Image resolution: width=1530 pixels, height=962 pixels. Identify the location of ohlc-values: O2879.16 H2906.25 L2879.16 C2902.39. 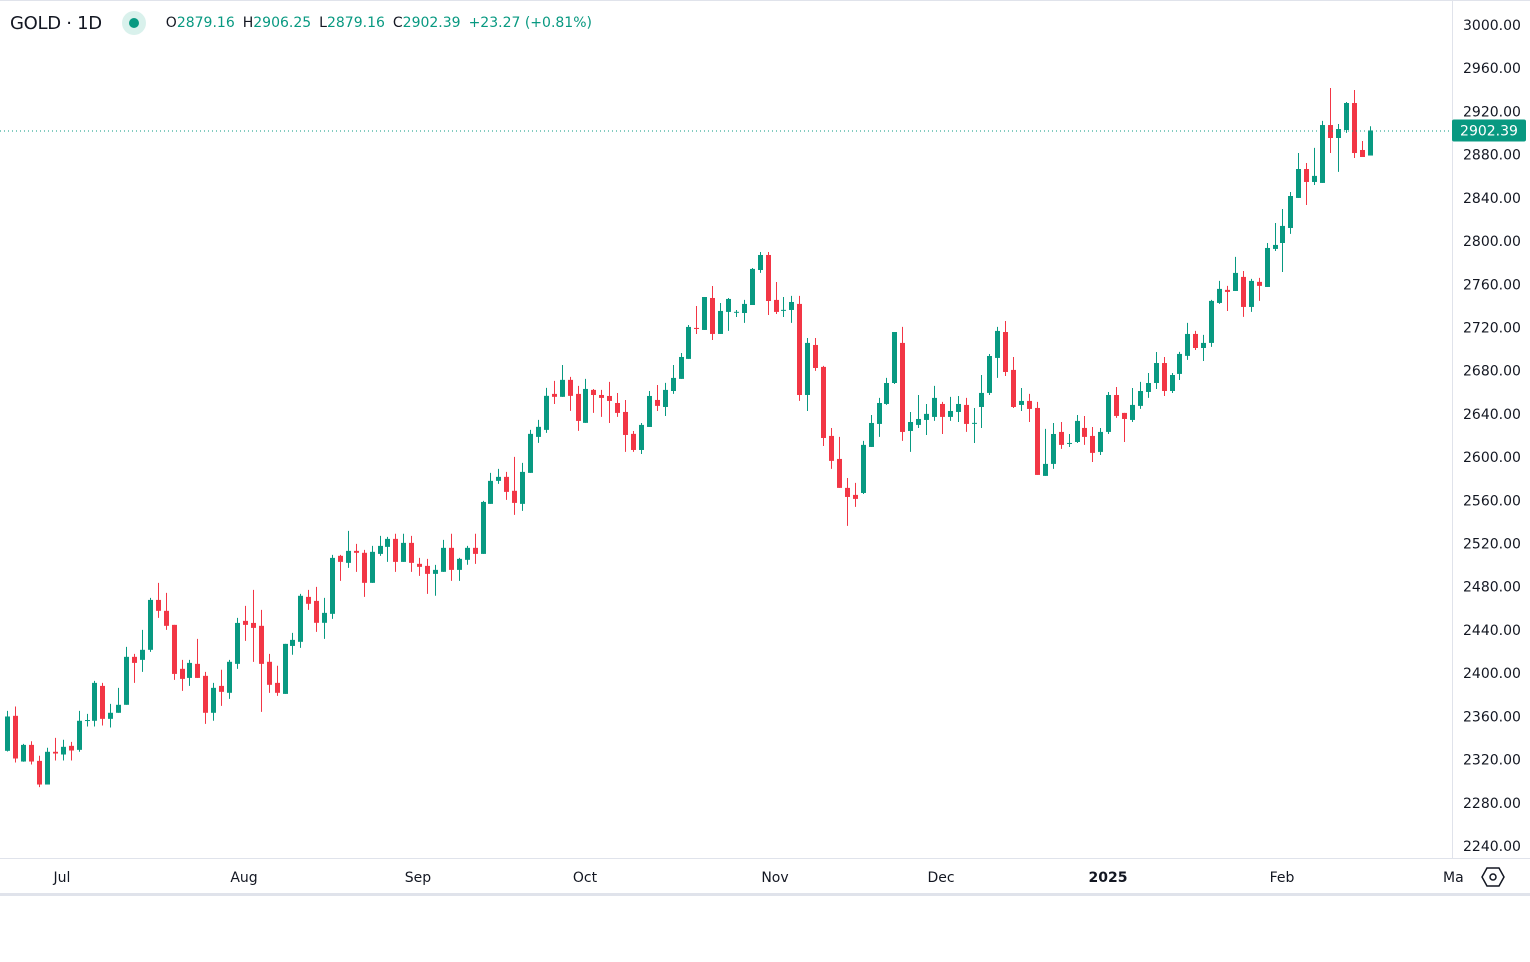
(313, 23).